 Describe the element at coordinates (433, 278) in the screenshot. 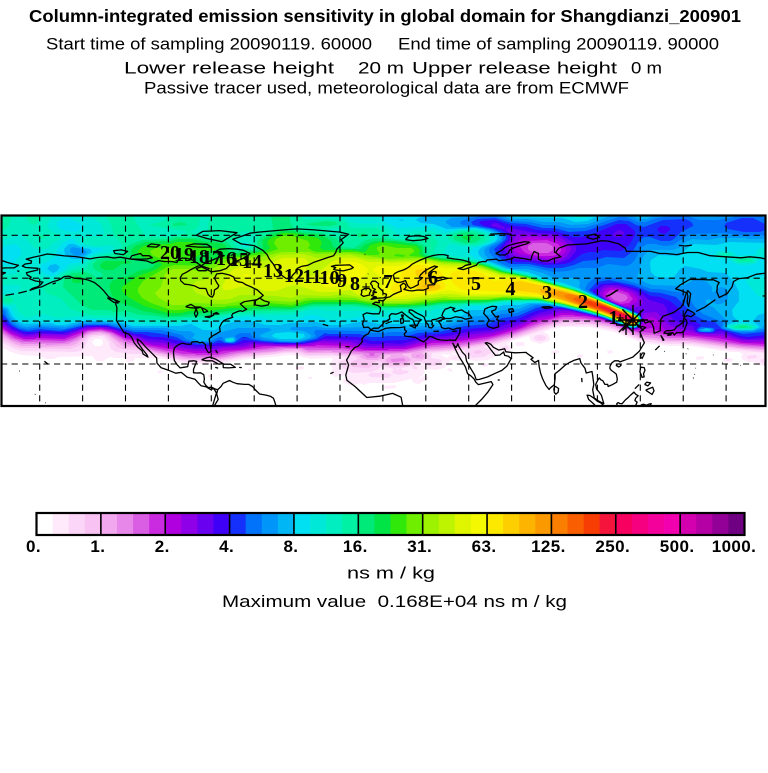

I see `svg-text: 6` at that location.